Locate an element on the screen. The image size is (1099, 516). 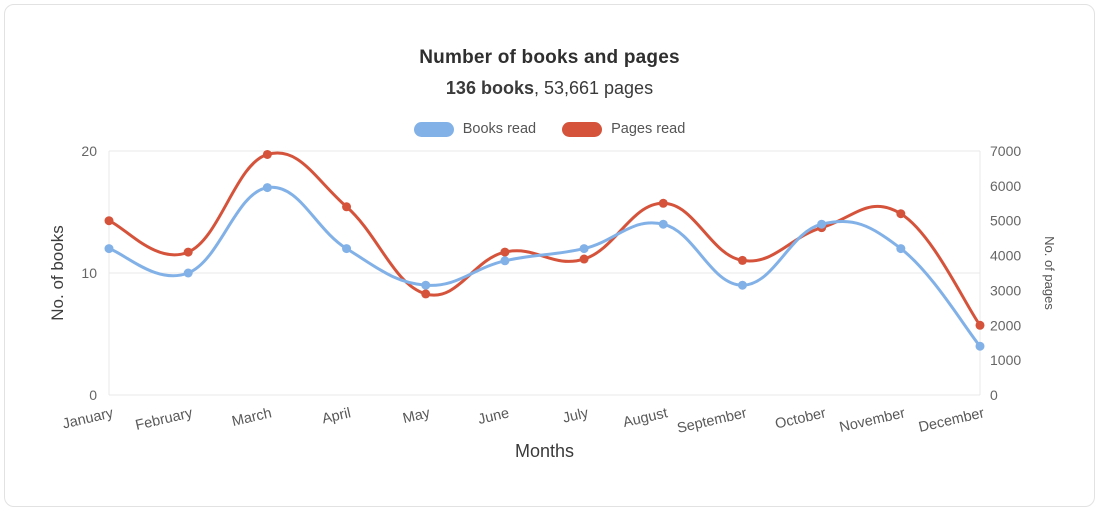
data-point-pages-august is located at coordinates (663, 203).